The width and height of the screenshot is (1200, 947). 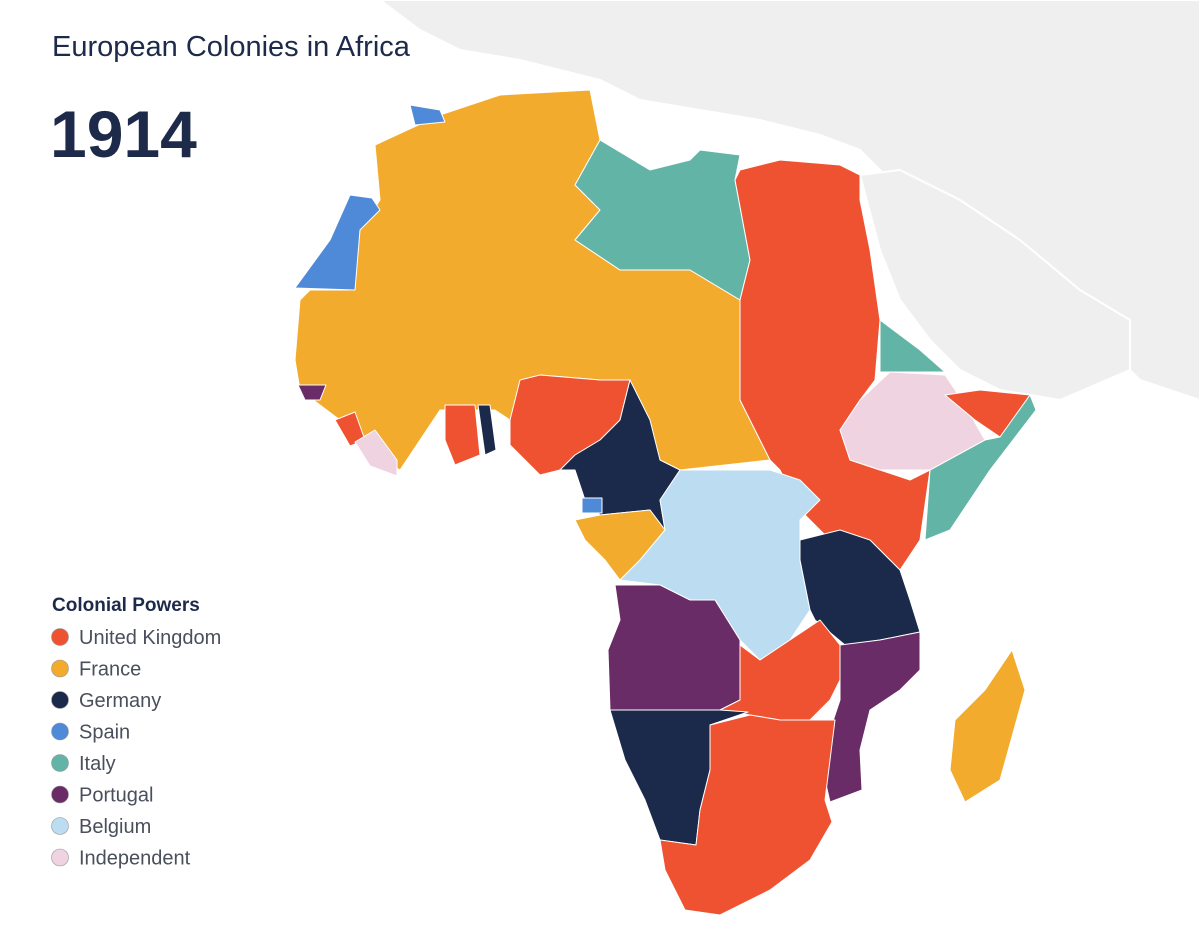 I want to click on eritrea, so click(x=912, y=346).